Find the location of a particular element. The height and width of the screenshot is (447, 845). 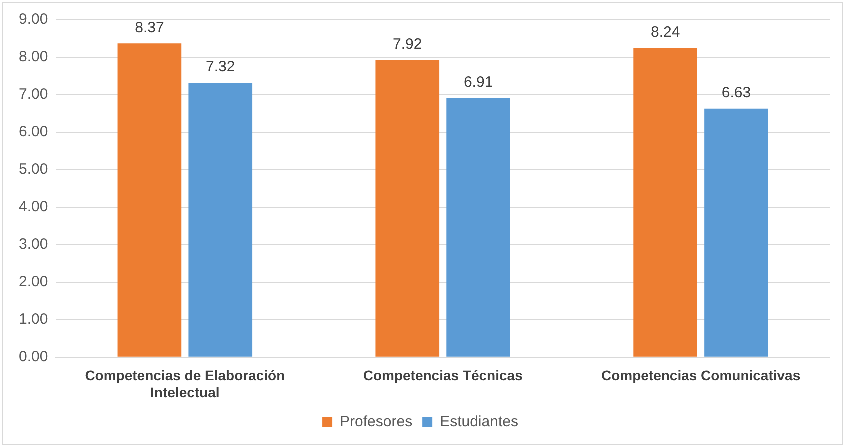

y-tick-label: 3.00 is located at coordinates (33, 245).